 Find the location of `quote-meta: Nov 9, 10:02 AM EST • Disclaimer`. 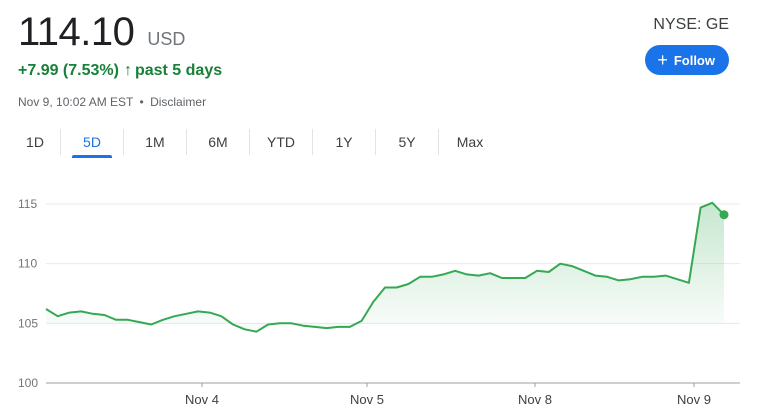

quote-meta: Nov 9, 10:02 AM EST • Disclaimer is located at coordinates (112, 102).